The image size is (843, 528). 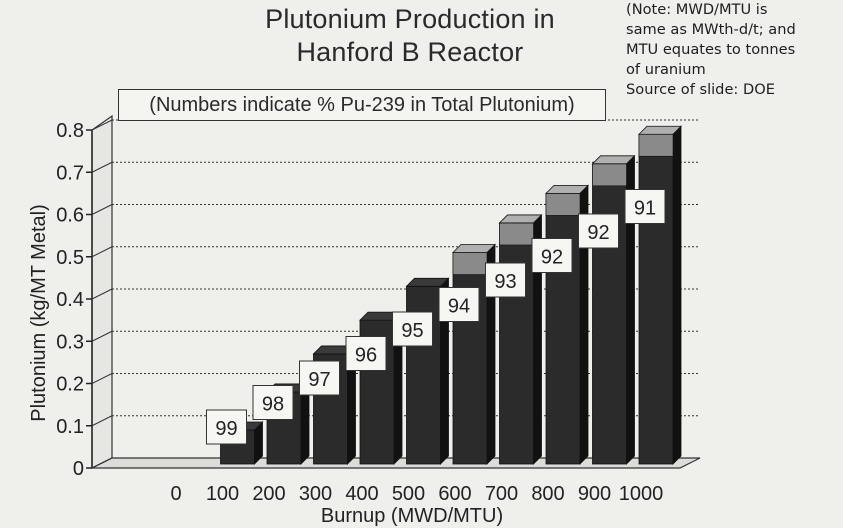 I want to click on bar: 98, so click(x=281, y=423).